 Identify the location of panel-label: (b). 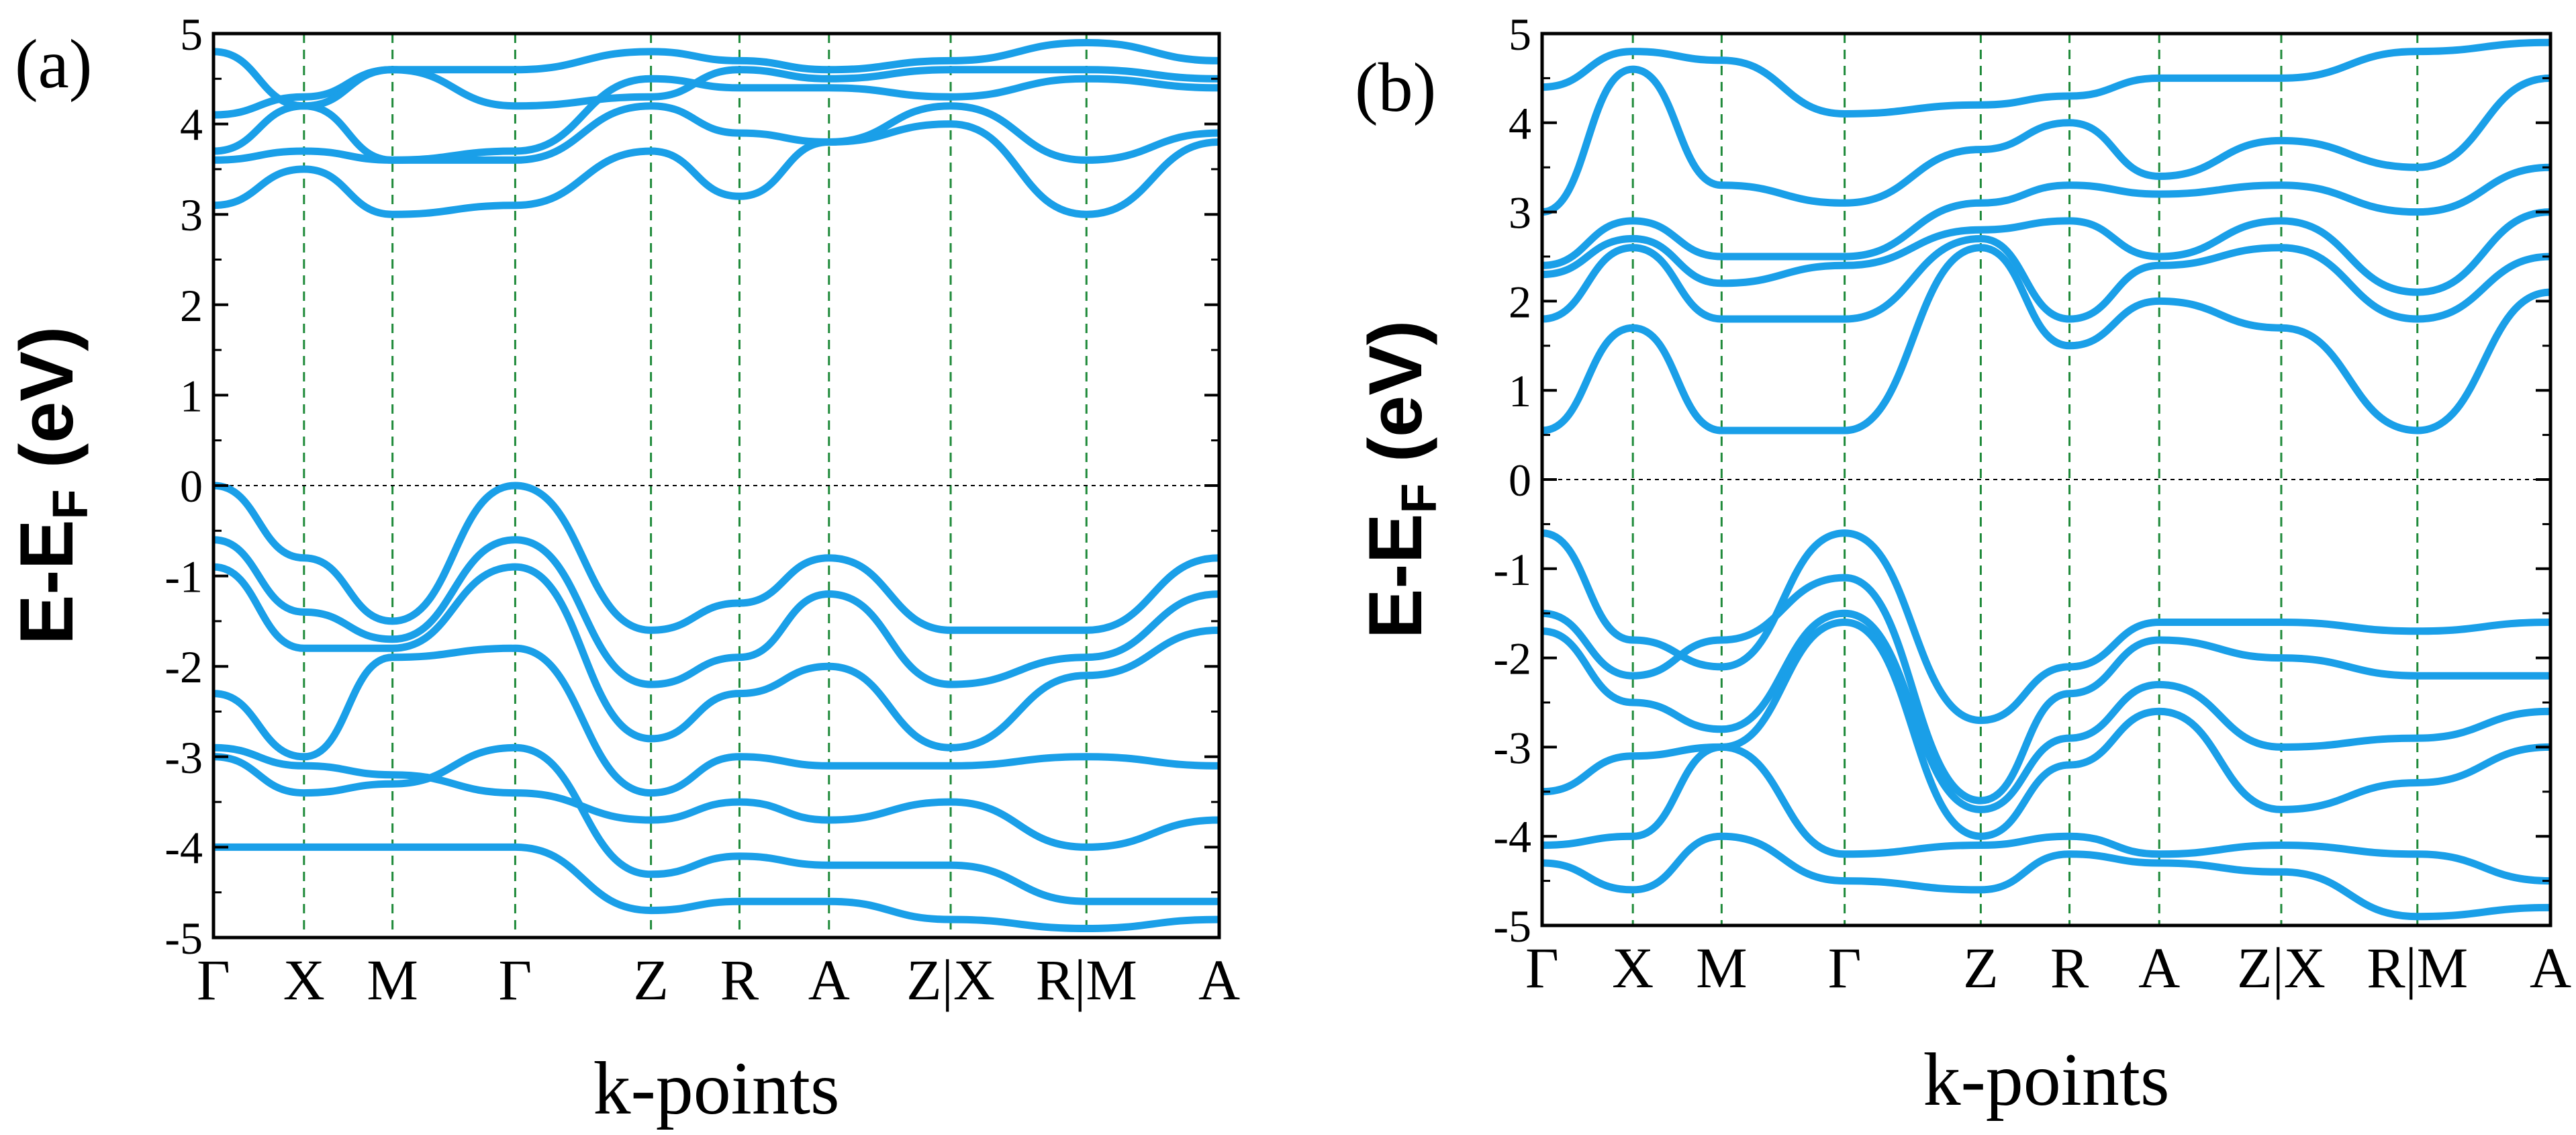
(1395, 87).